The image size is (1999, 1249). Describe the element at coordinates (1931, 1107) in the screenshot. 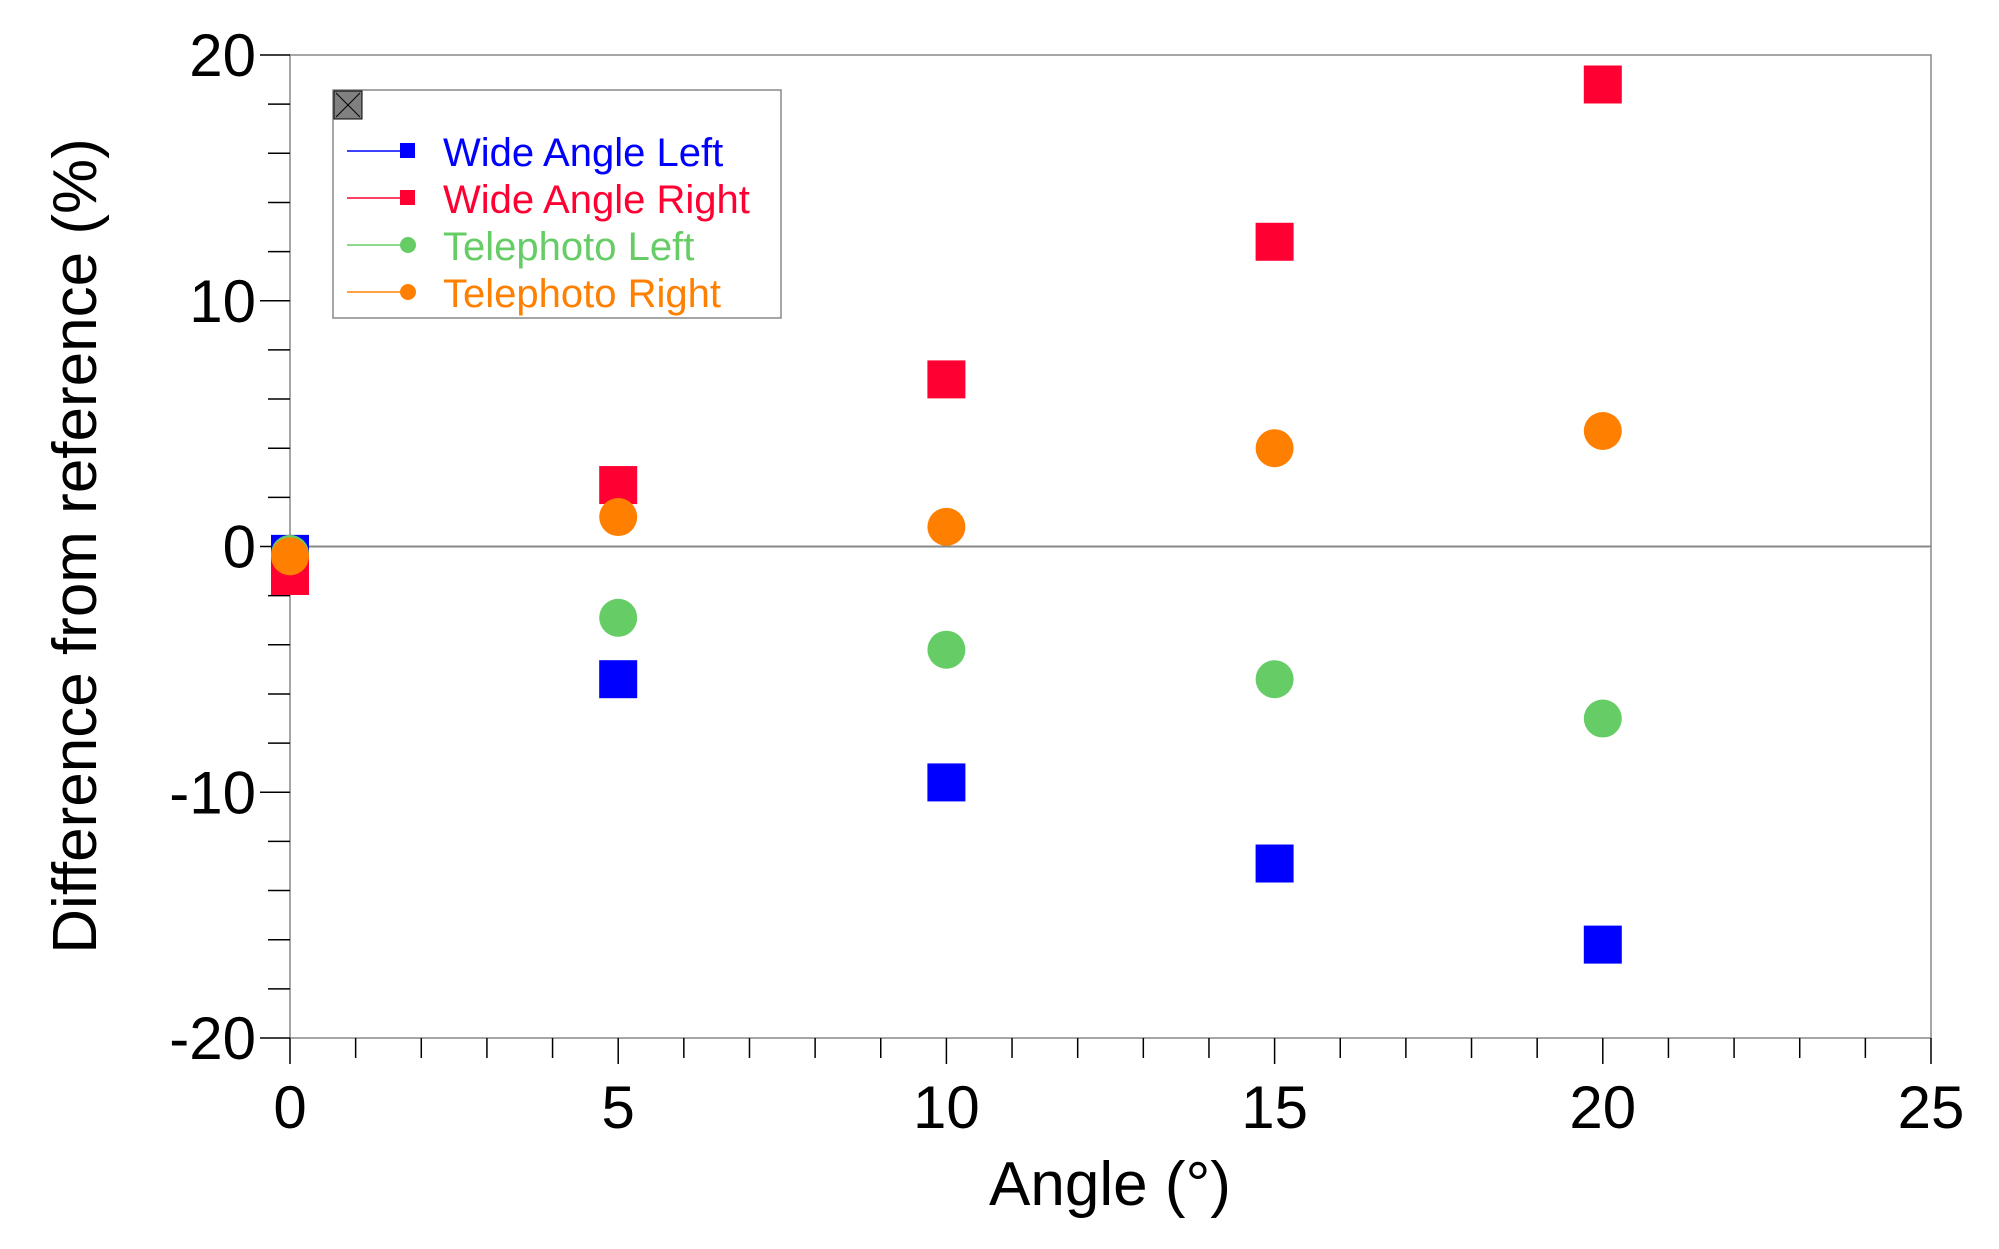

I see `x-tick-label: 25` at that location.